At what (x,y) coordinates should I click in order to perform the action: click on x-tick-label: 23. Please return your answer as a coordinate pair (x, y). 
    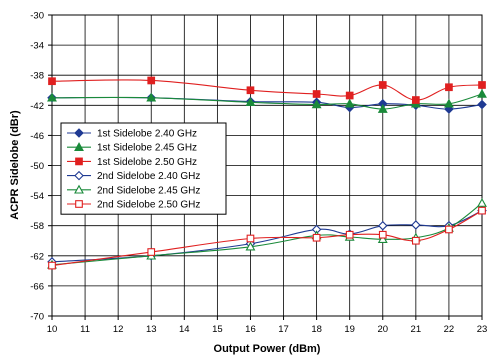
    Looking at the image, I should click on (482, 329).